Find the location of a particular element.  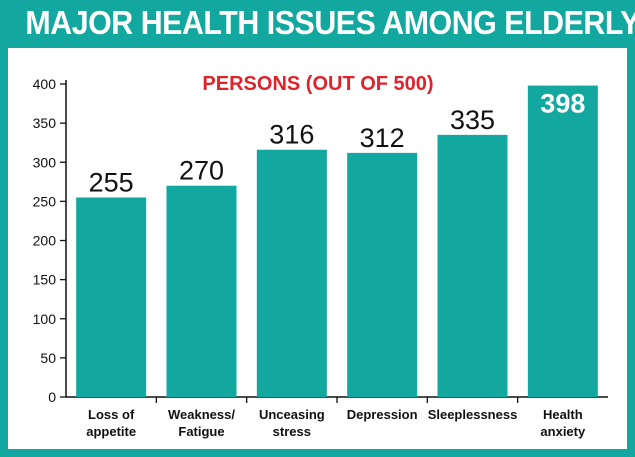

y-tick-label: 50 is located at coordinates (48, 358).